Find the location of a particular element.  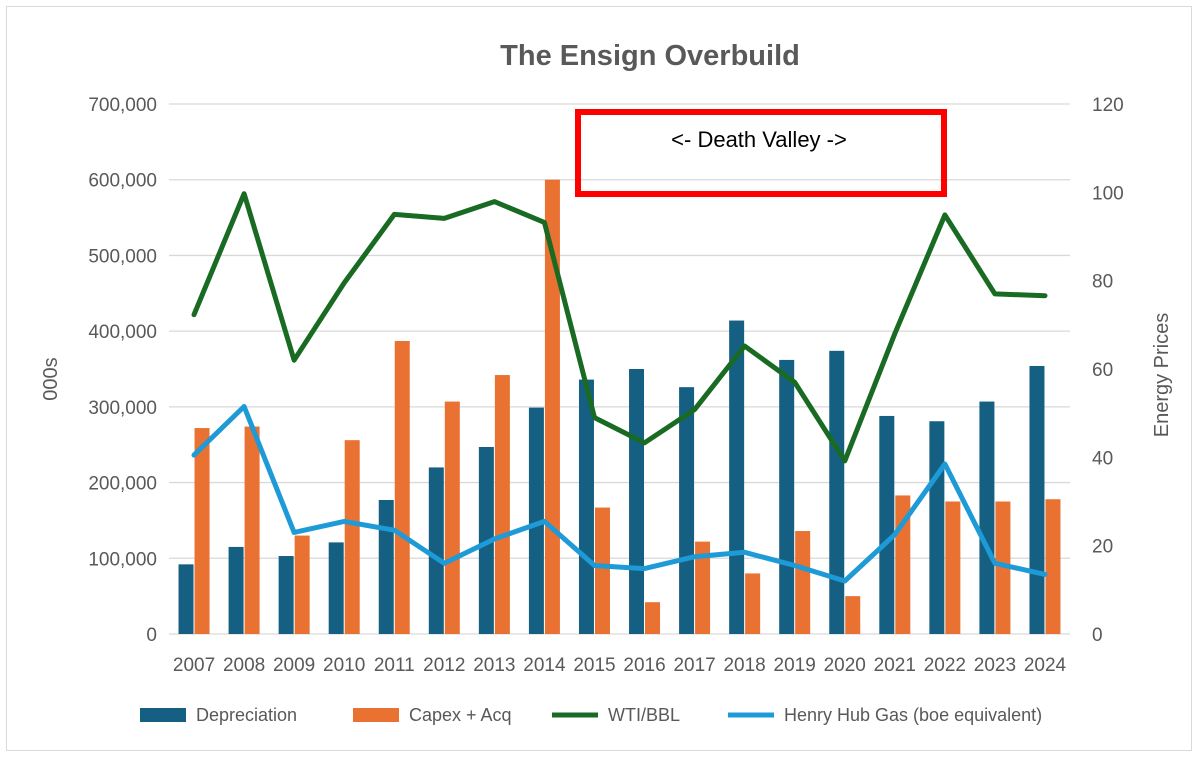

annotation-text: <- Death Valley -> is located at coordinates (759, 139).